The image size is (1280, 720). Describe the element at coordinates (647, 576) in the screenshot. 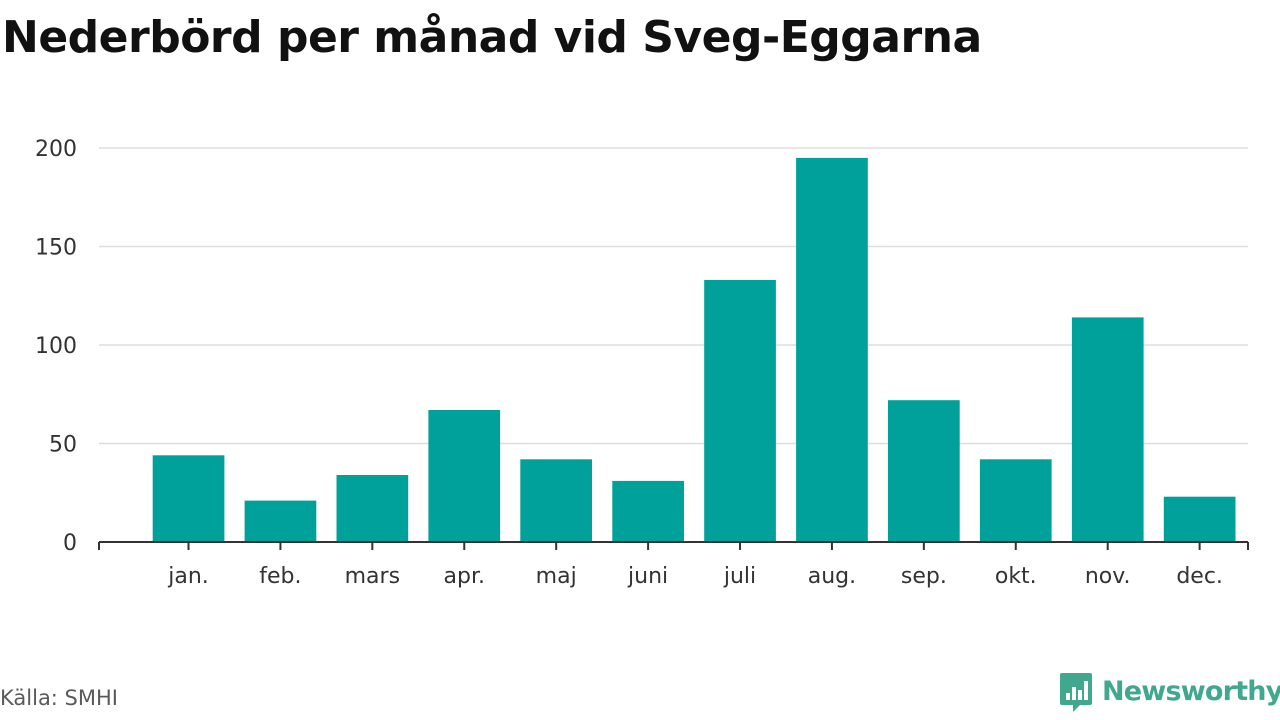

I see `x-tick-label: juni` at that location.